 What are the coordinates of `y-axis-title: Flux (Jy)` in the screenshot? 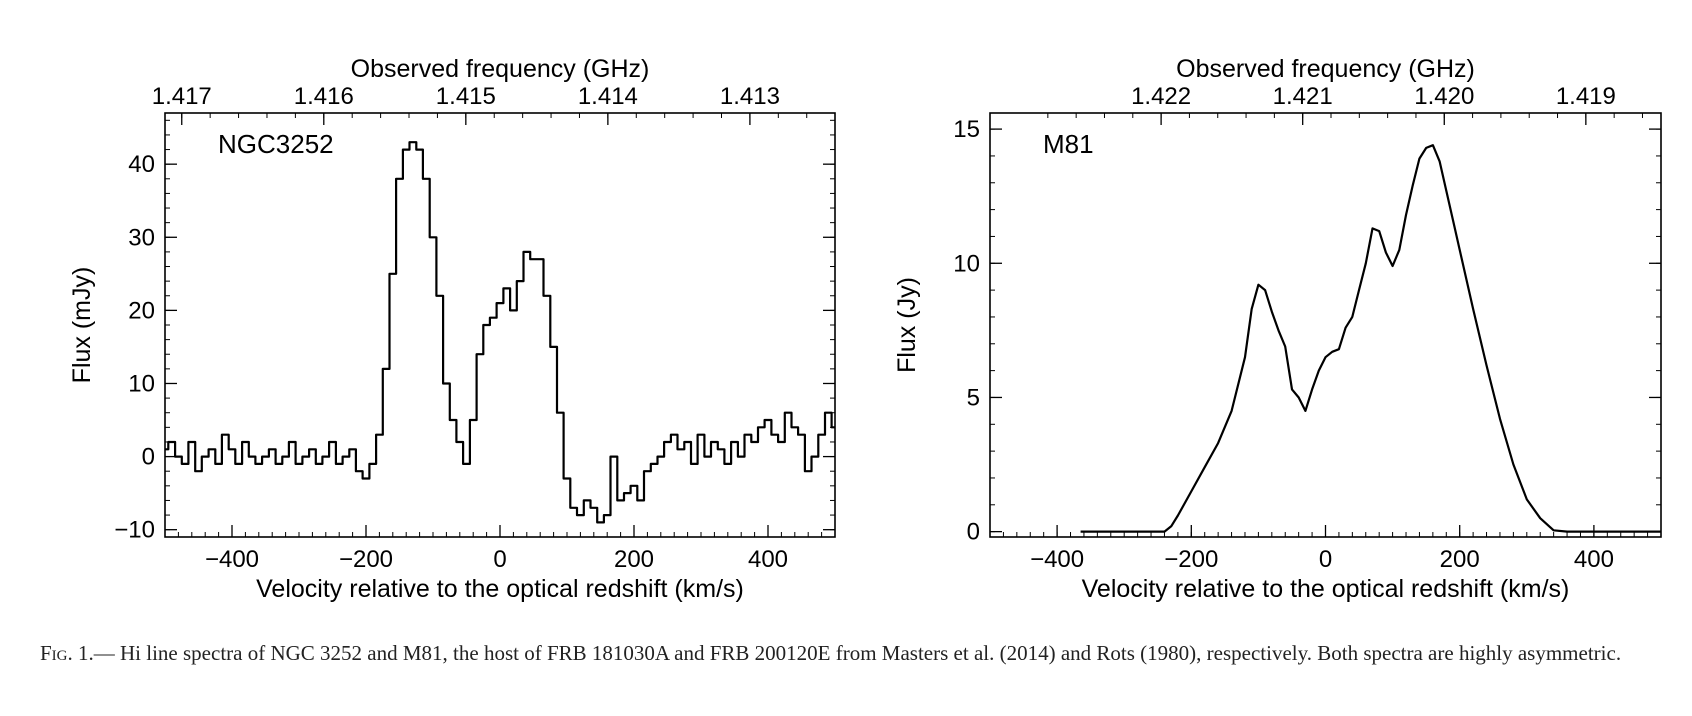 It's located at (907, 325).